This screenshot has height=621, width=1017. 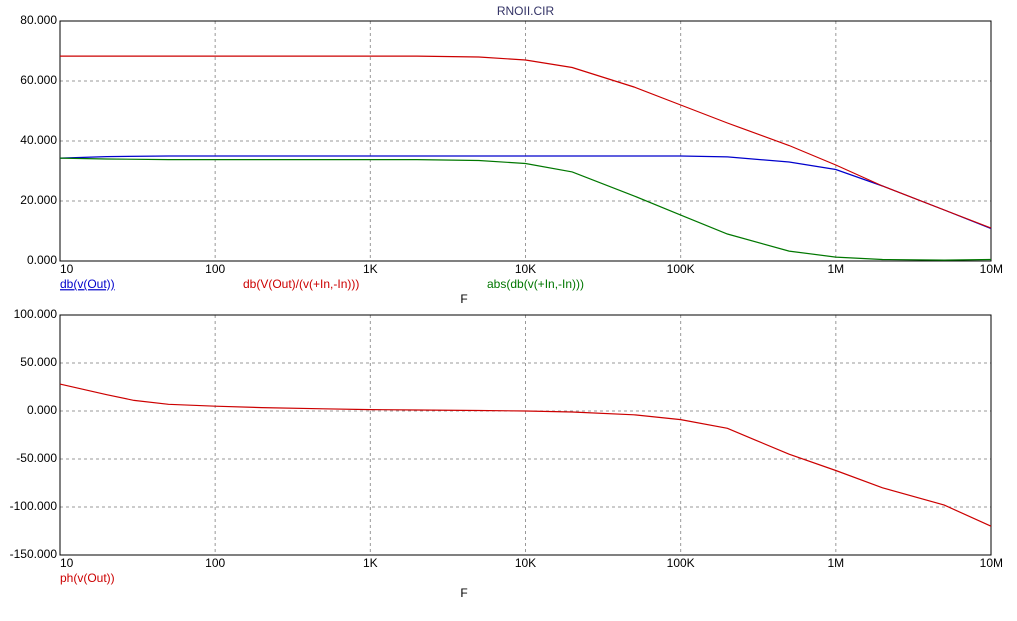 I want to click on y-tick-label: 40.000, so click(x=38, y=140).